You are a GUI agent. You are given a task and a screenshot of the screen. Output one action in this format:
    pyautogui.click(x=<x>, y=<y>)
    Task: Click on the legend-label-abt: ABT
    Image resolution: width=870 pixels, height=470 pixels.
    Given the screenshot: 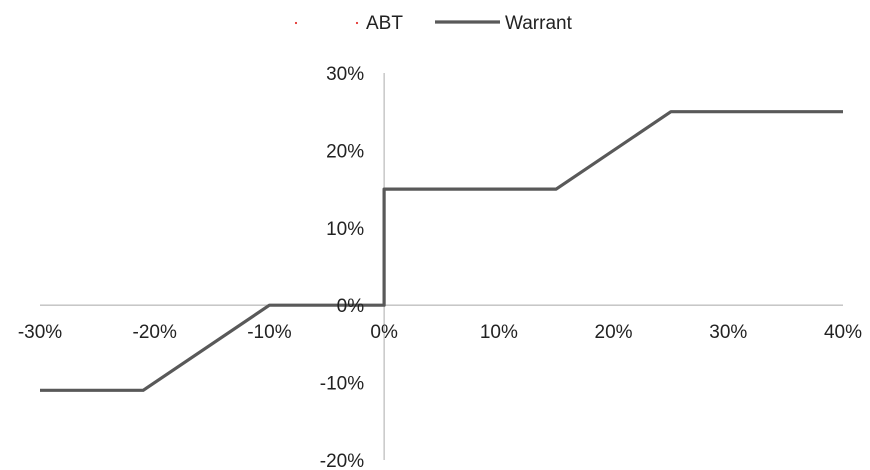 What is the action you would take?
    pyautogui.click(x=384, y=23)
    